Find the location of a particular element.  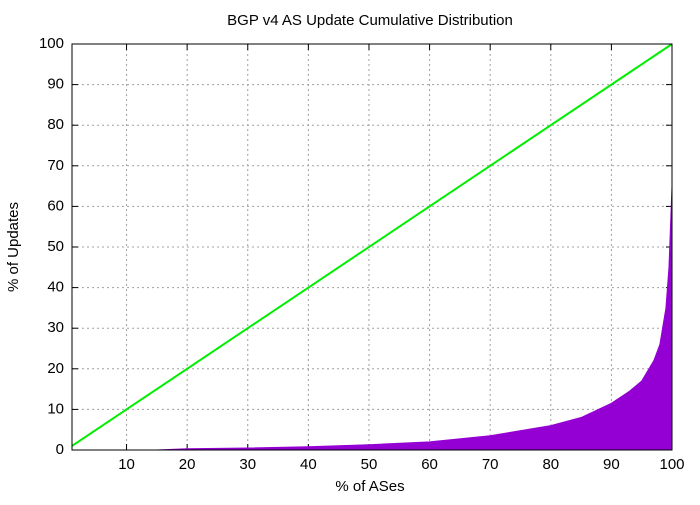

x-tick-label: 30 is located at coordinates (247, 464).